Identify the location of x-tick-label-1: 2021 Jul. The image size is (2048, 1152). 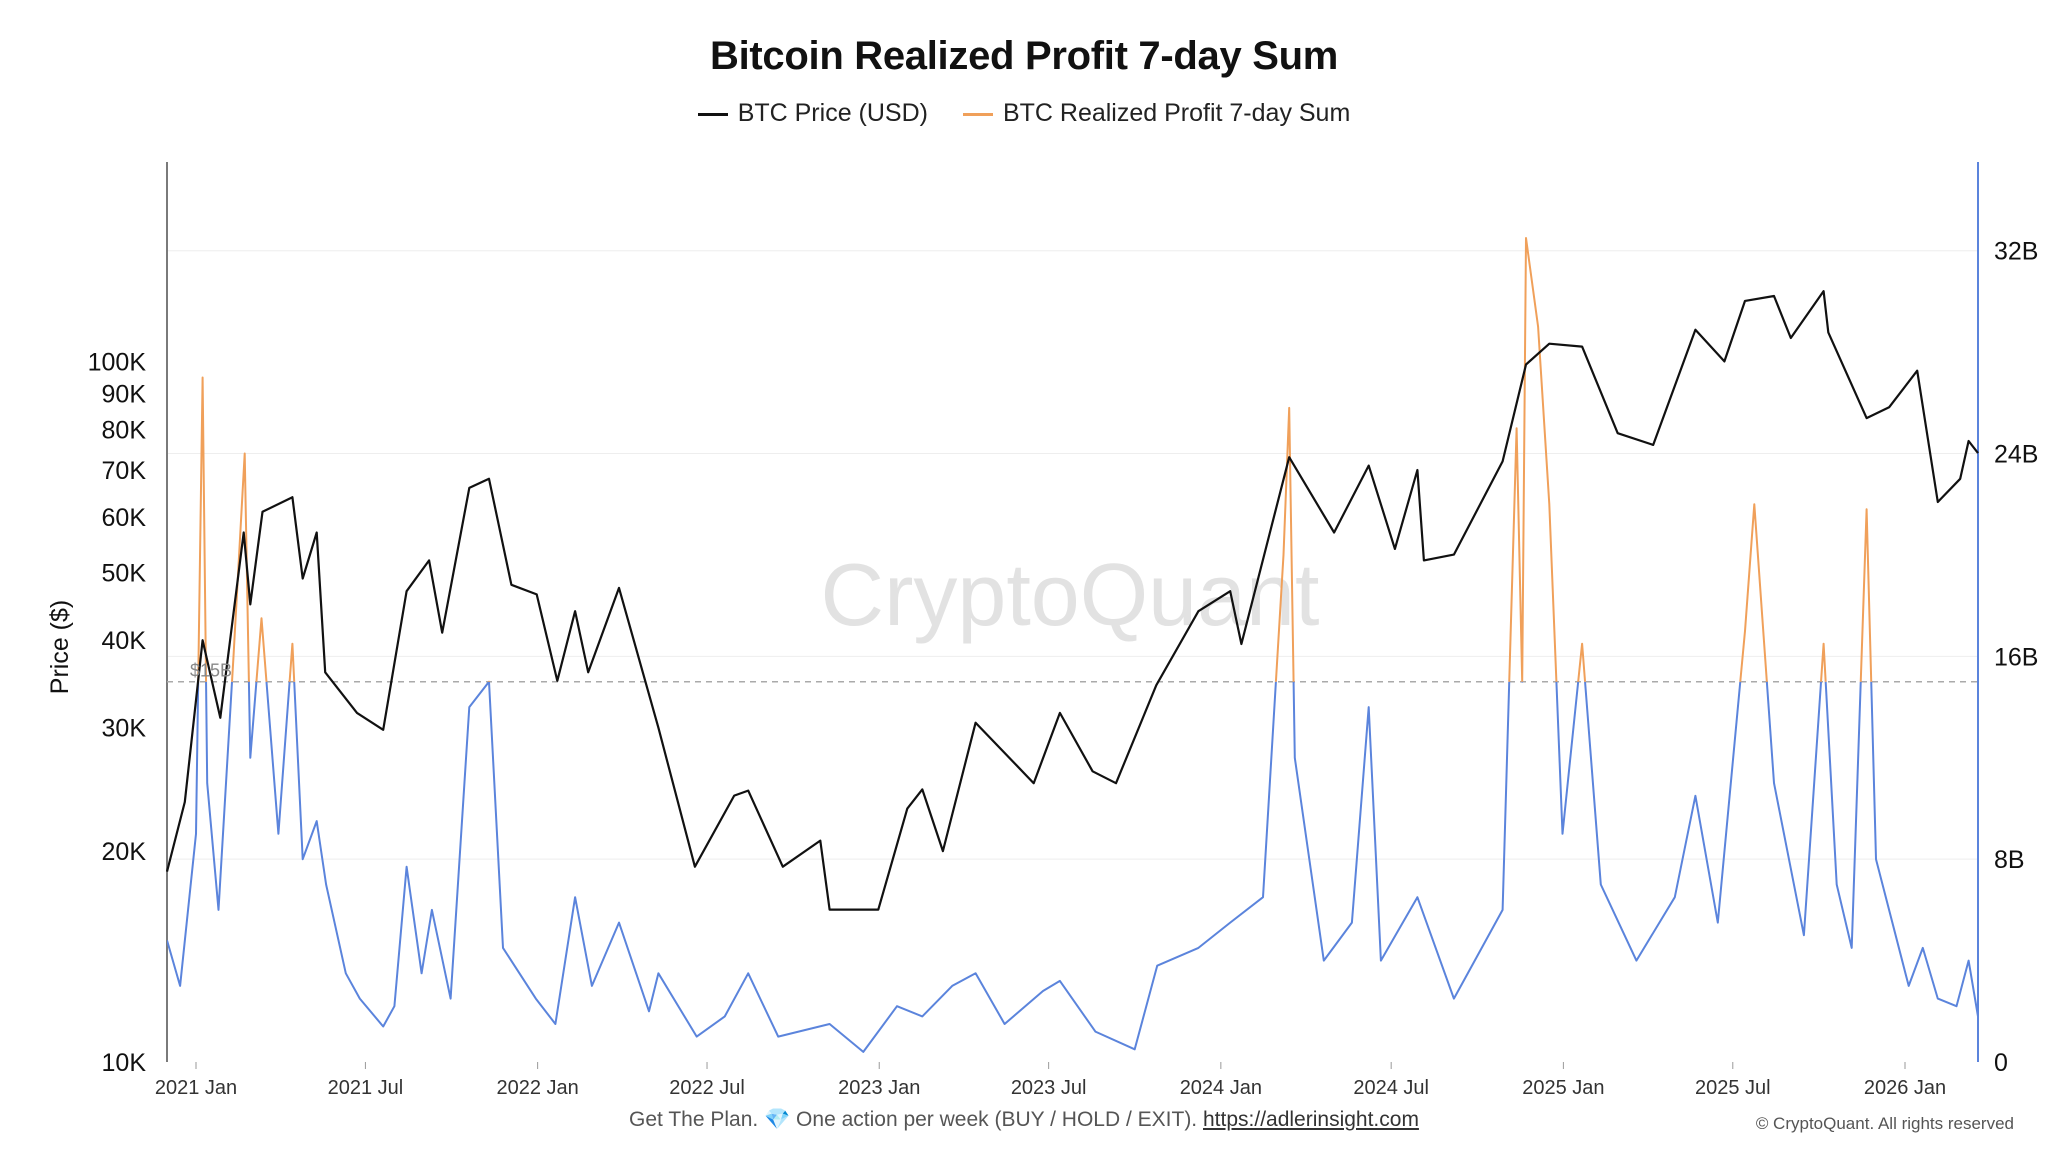
(366, 1088).